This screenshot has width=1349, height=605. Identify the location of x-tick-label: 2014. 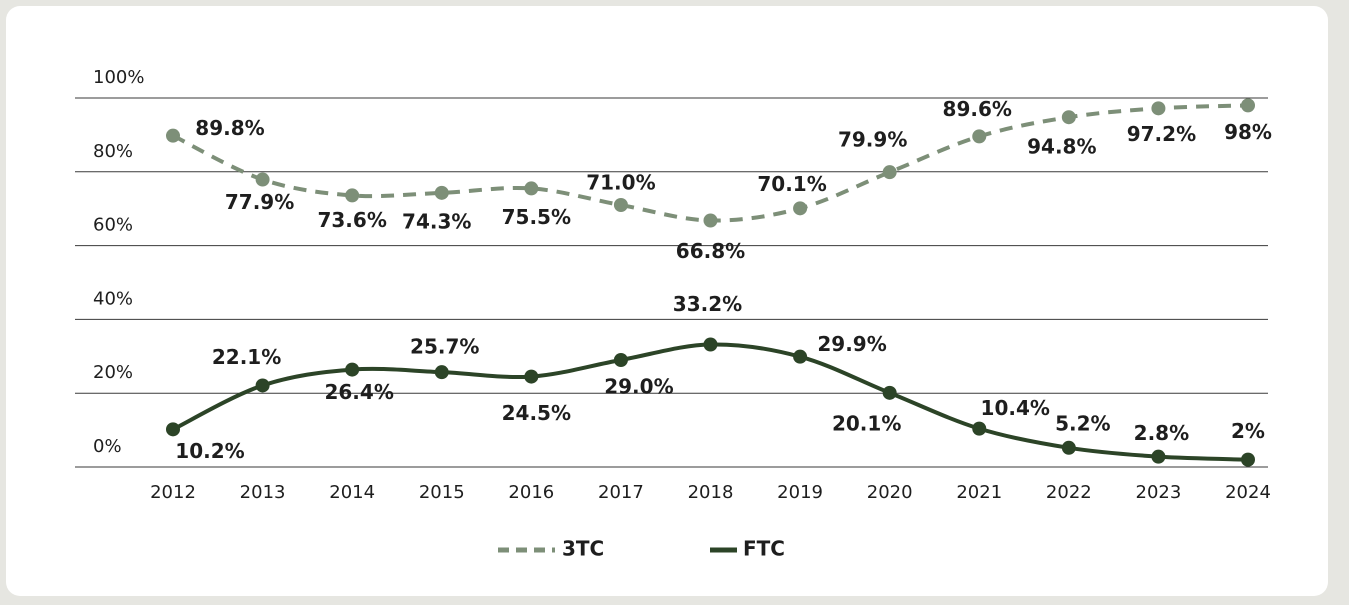
(352, 492).